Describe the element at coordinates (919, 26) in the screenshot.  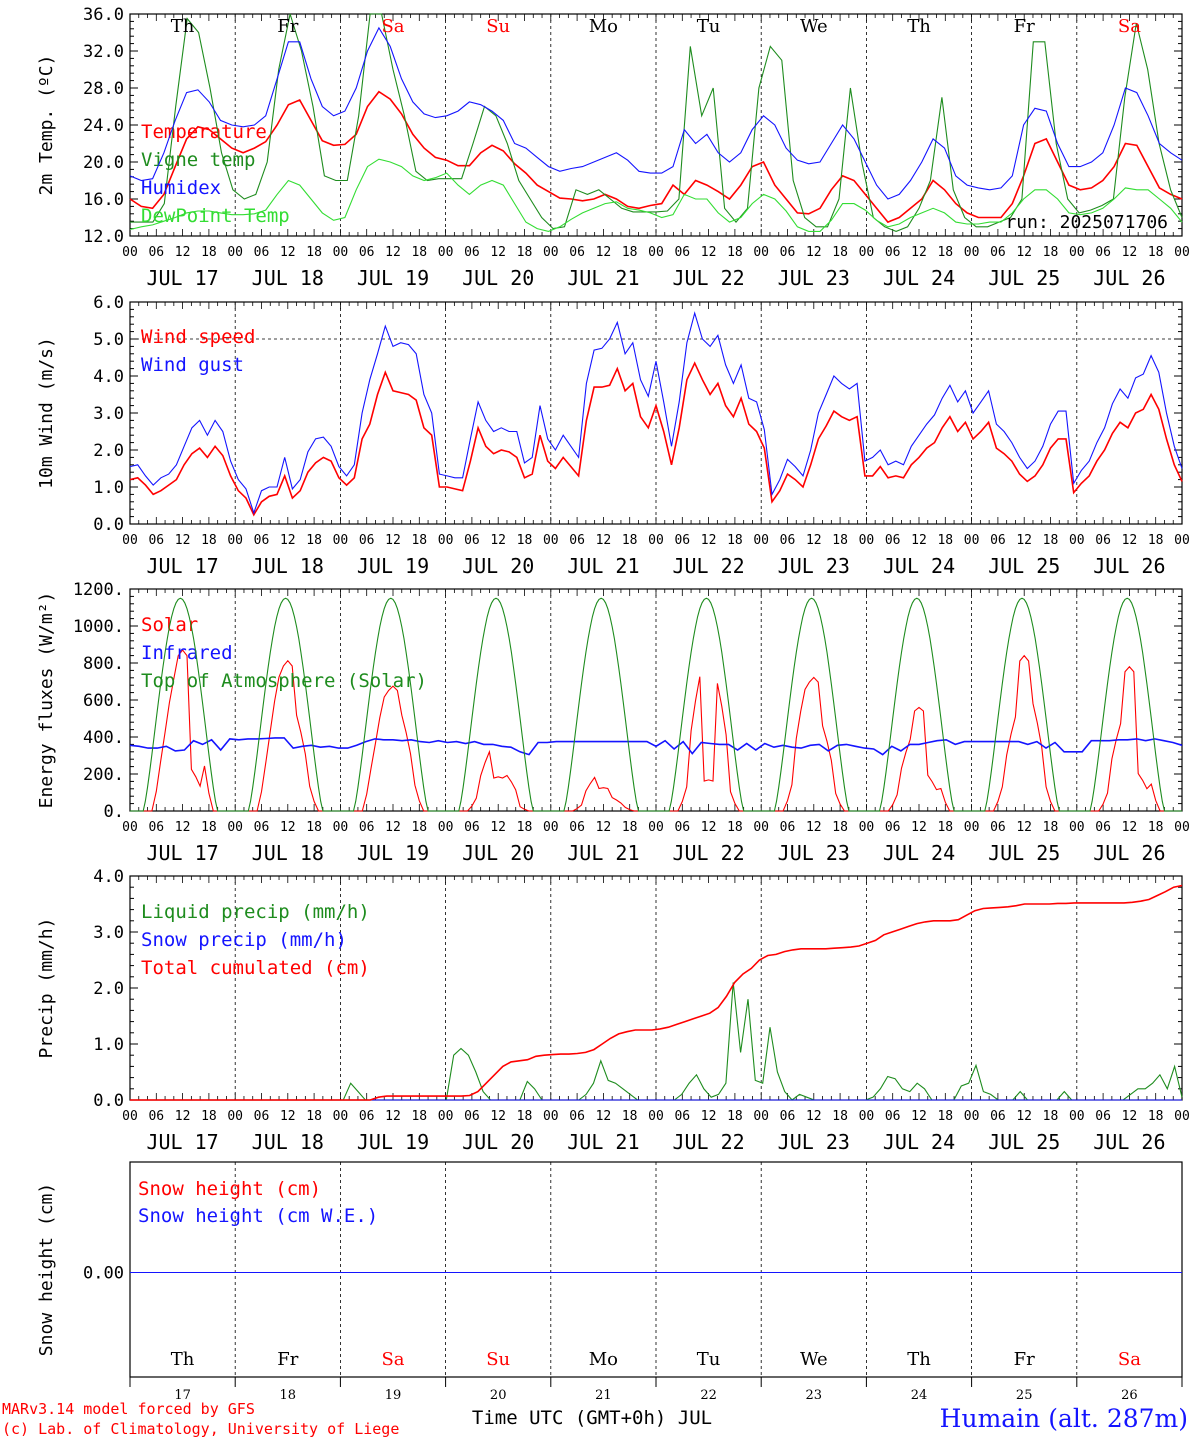
I see `day-name-label: Th` at that location.